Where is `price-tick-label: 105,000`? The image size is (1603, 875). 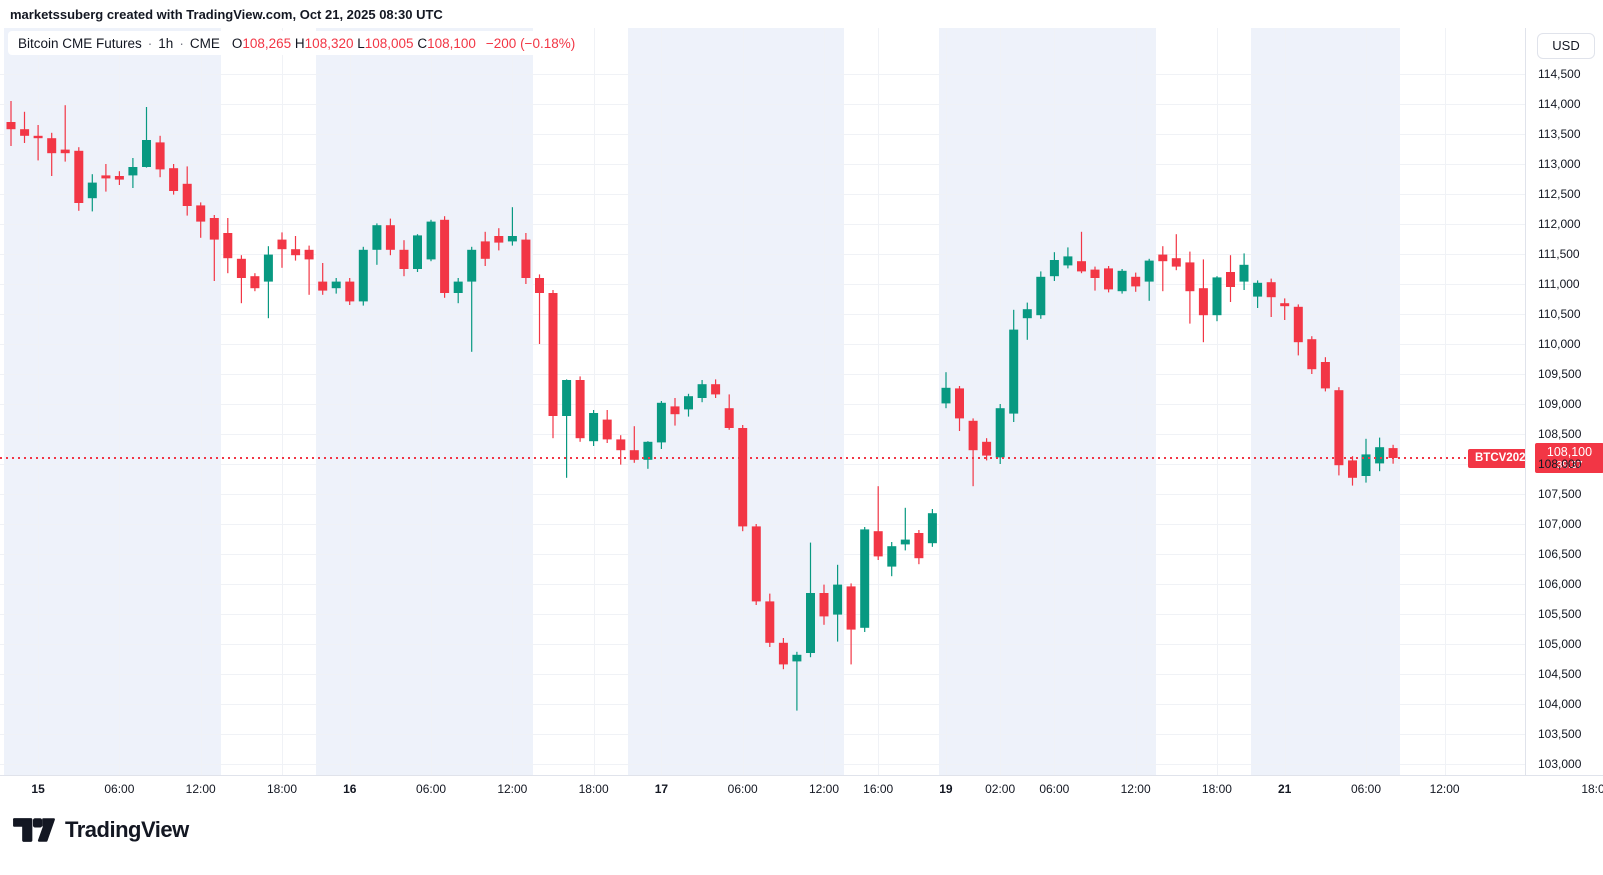 price-tick-label: 105,000 is located at coordinates (1560, 644).